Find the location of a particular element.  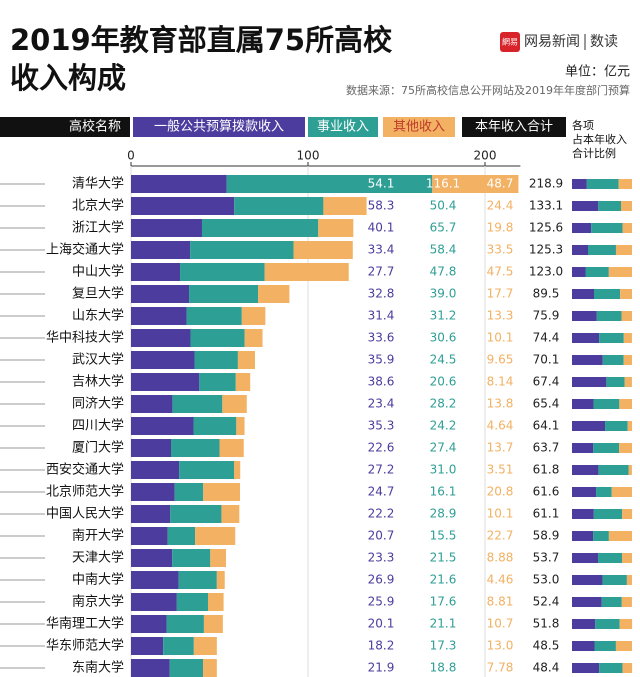

share-label: 占本年收入 is located at coordinates (599, 139).